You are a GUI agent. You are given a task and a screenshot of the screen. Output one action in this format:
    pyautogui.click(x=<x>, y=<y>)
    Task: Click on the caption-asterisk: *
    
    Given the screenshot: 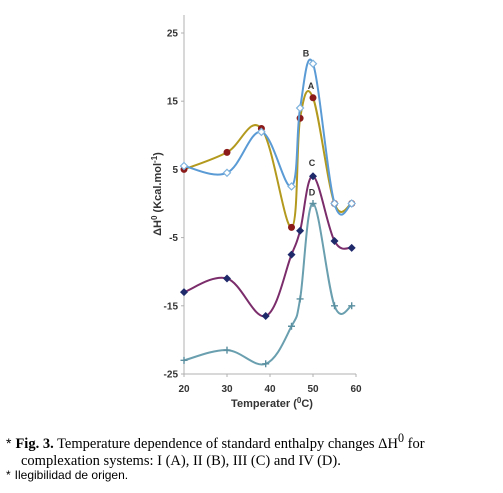 What is the action you would take?
    pyautogui.click(x=9, y=442)
    